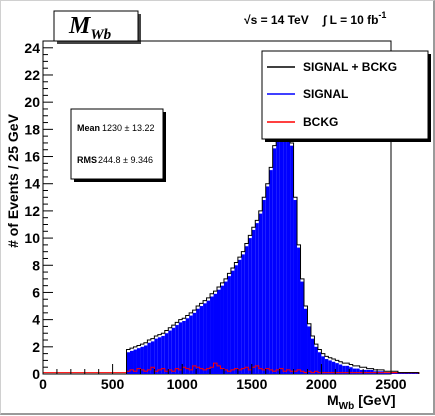 This screenshot has width=435, height=416. I want to click on stats-mean-value: 1230 ± 13.22, so click(128, 128).